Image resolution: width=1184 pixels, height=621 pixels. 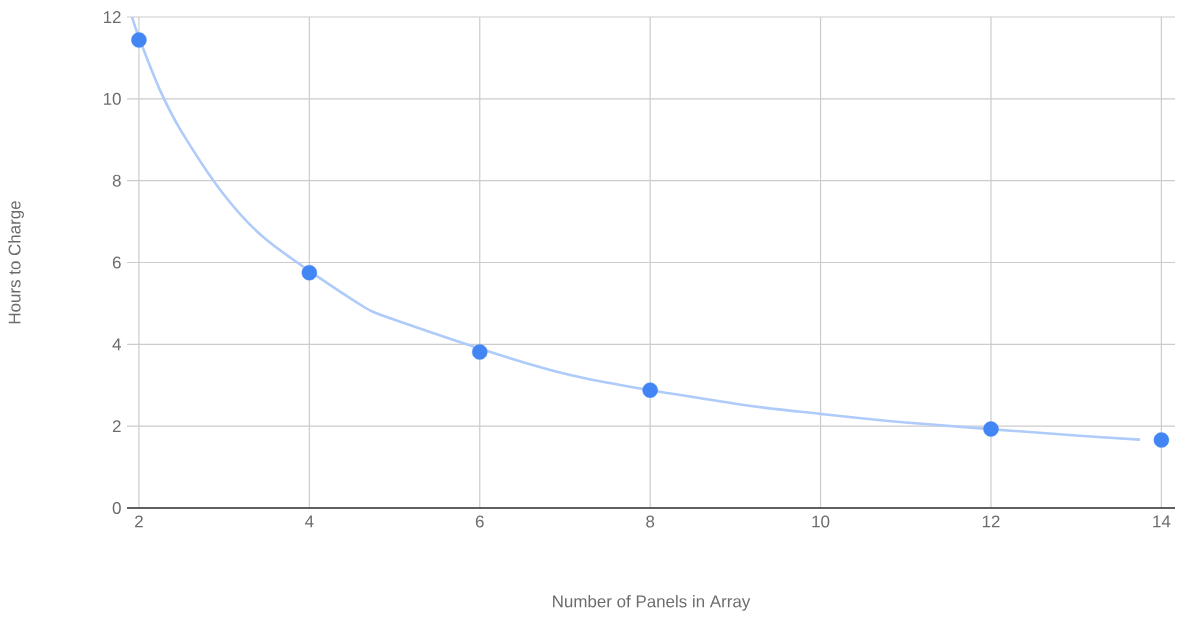 What do you see at coordinates (112, 17) in the screenshot?
I see `y-tick-label: 12` at bounding box center [112, 17].